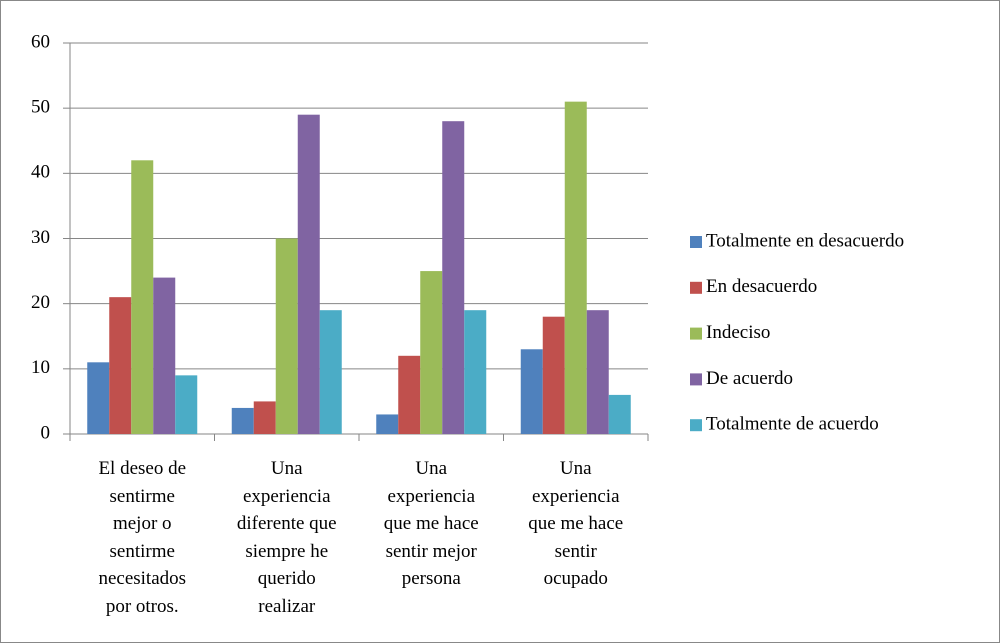  I want to click on y-tick-label: 10, so click(40, 367).